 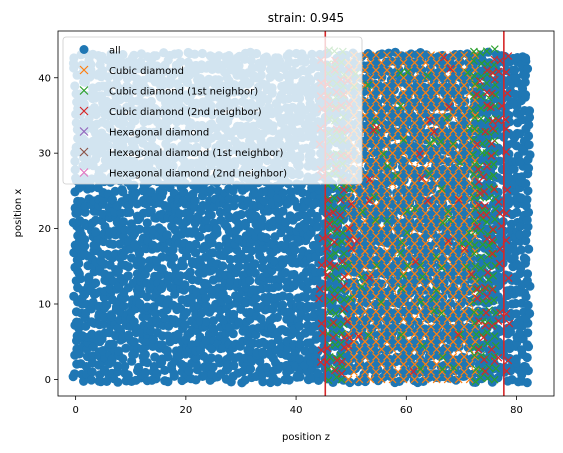 What do you see at coordinates (44, 229) in the screenshot?
I see `y-tick-label: 20` at bounding box center [44, 229].